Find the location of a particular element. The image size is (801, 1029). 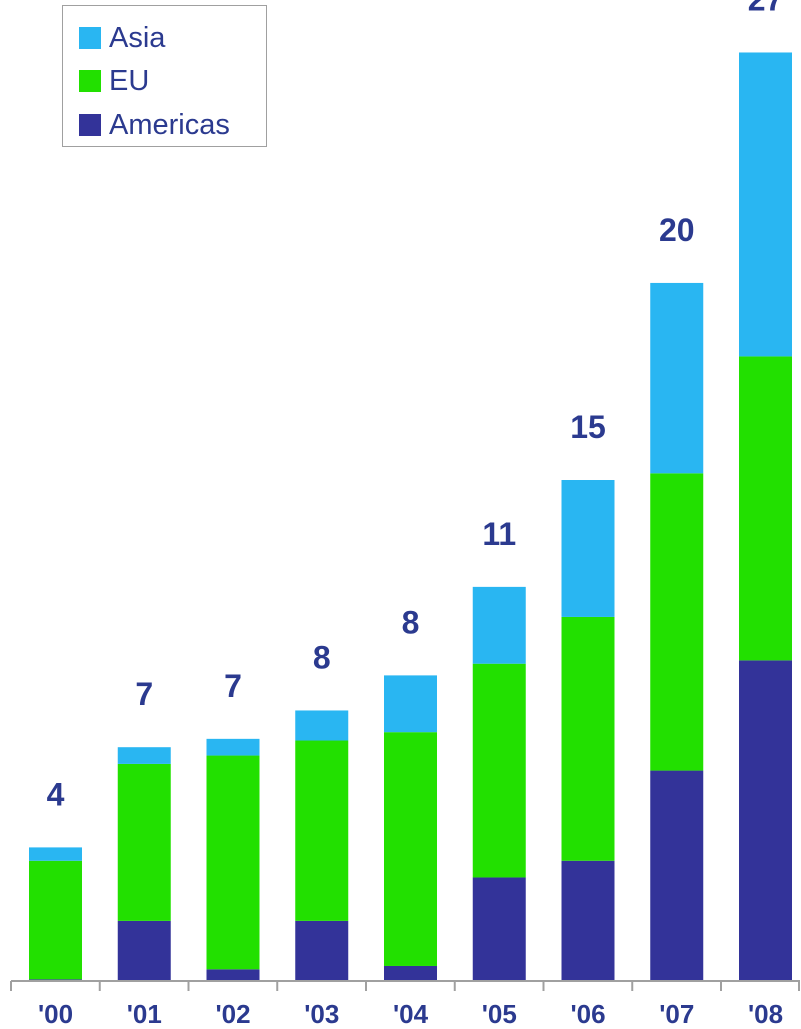

legend-swatch-asia is located at coordinates (90, 38).